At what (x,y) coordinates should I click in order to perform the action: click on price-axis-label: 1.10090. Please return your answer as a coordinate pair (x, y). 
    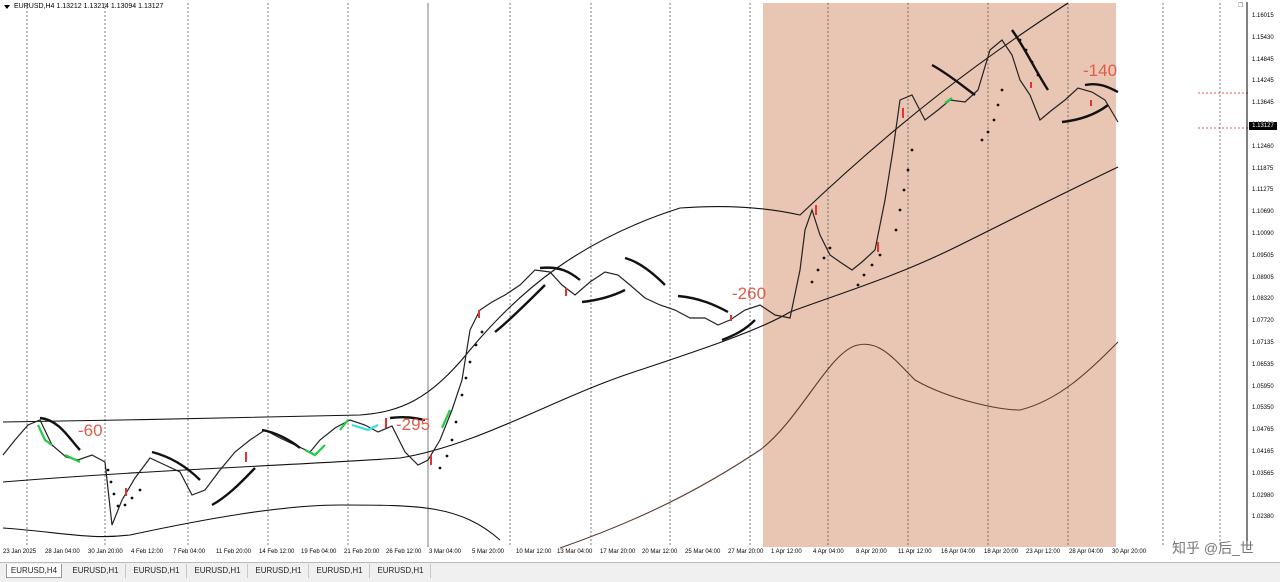
    Looking at the image, I should click on (1263, 234).